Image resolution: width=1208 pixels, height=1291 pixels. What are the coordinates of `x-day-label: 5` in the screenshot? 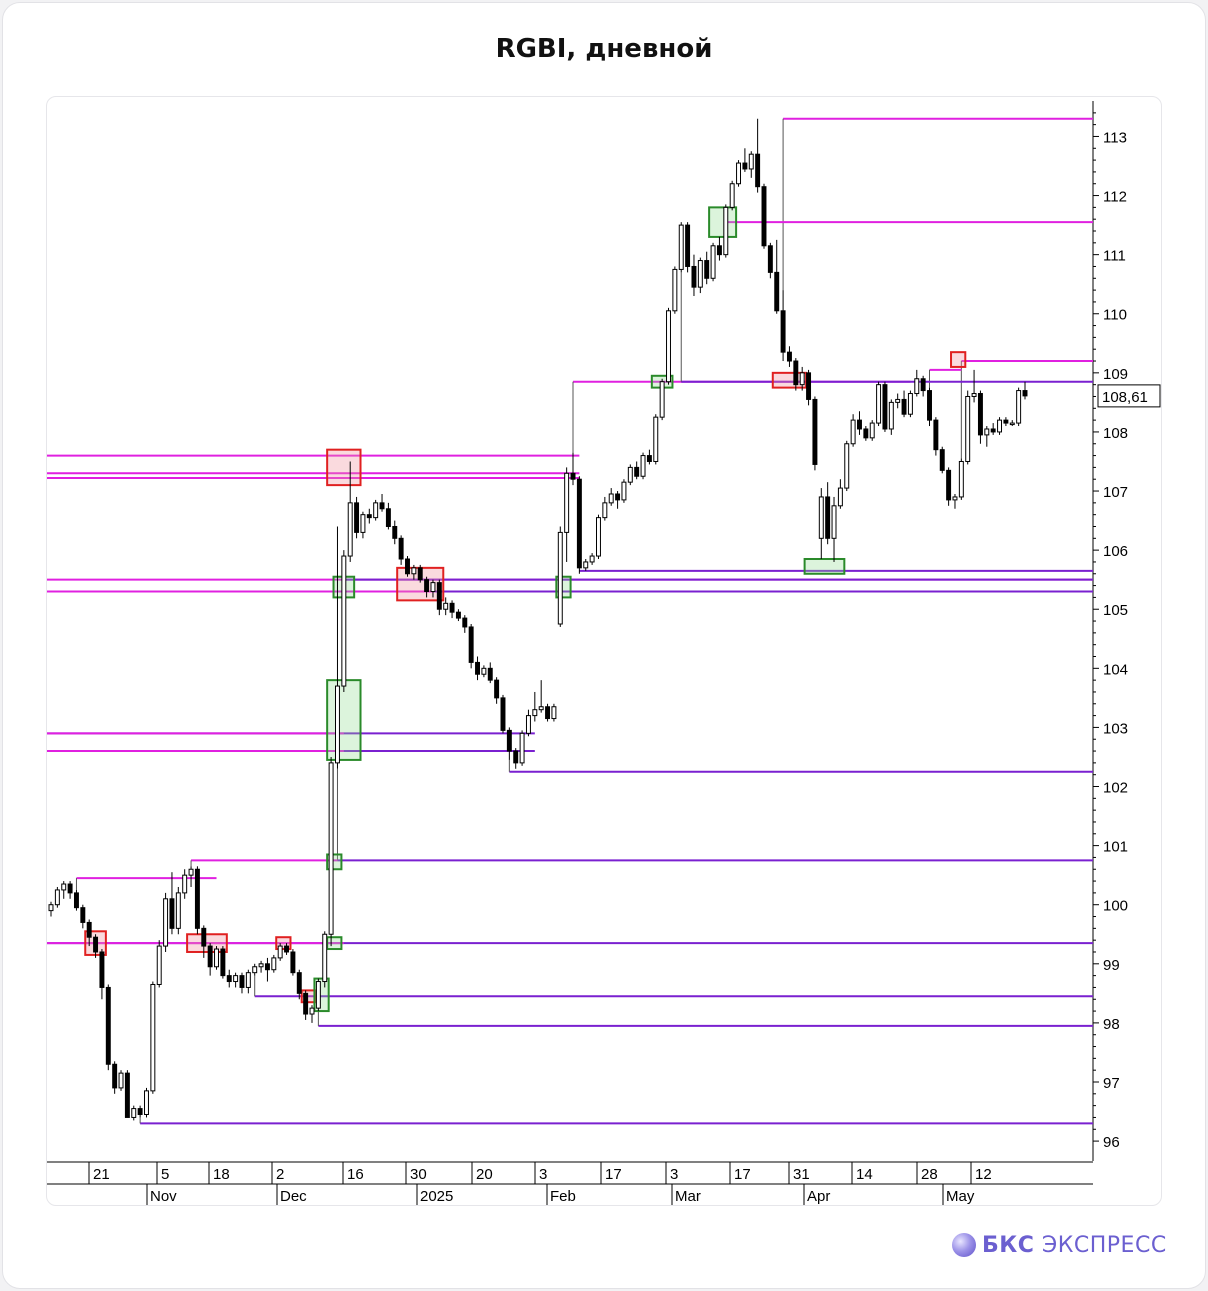 It's located at (165, 1174).